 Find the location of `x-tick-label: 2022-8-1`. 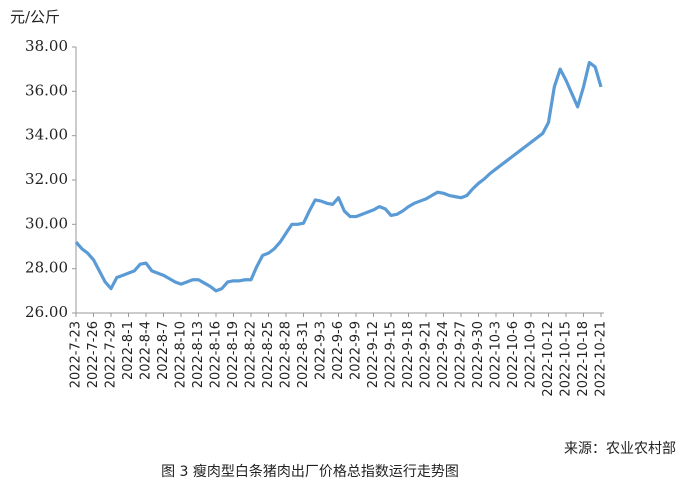

x-tick-label: 2022-8-1 is located at coordinates (128, 350).